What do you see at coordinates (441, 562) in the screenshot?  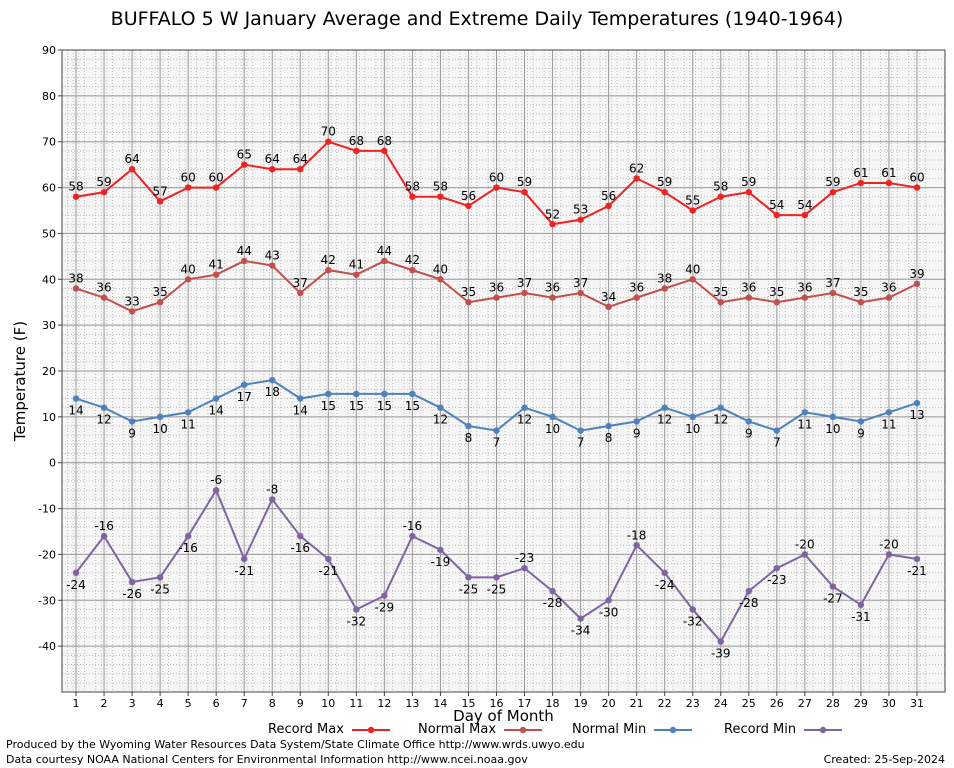 I see `data-label: -19` at bounding box center [441, 562].